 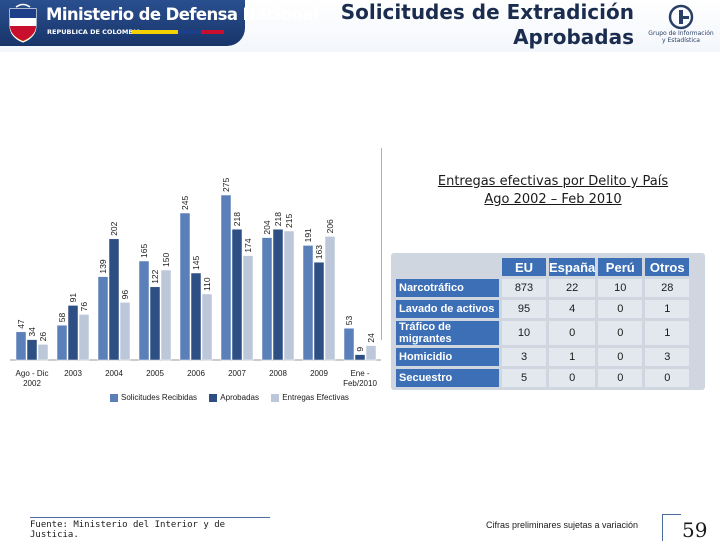 I want to click on page-title: Solicitudes de Extradición Aprobadas, so click(x=487, y=24).